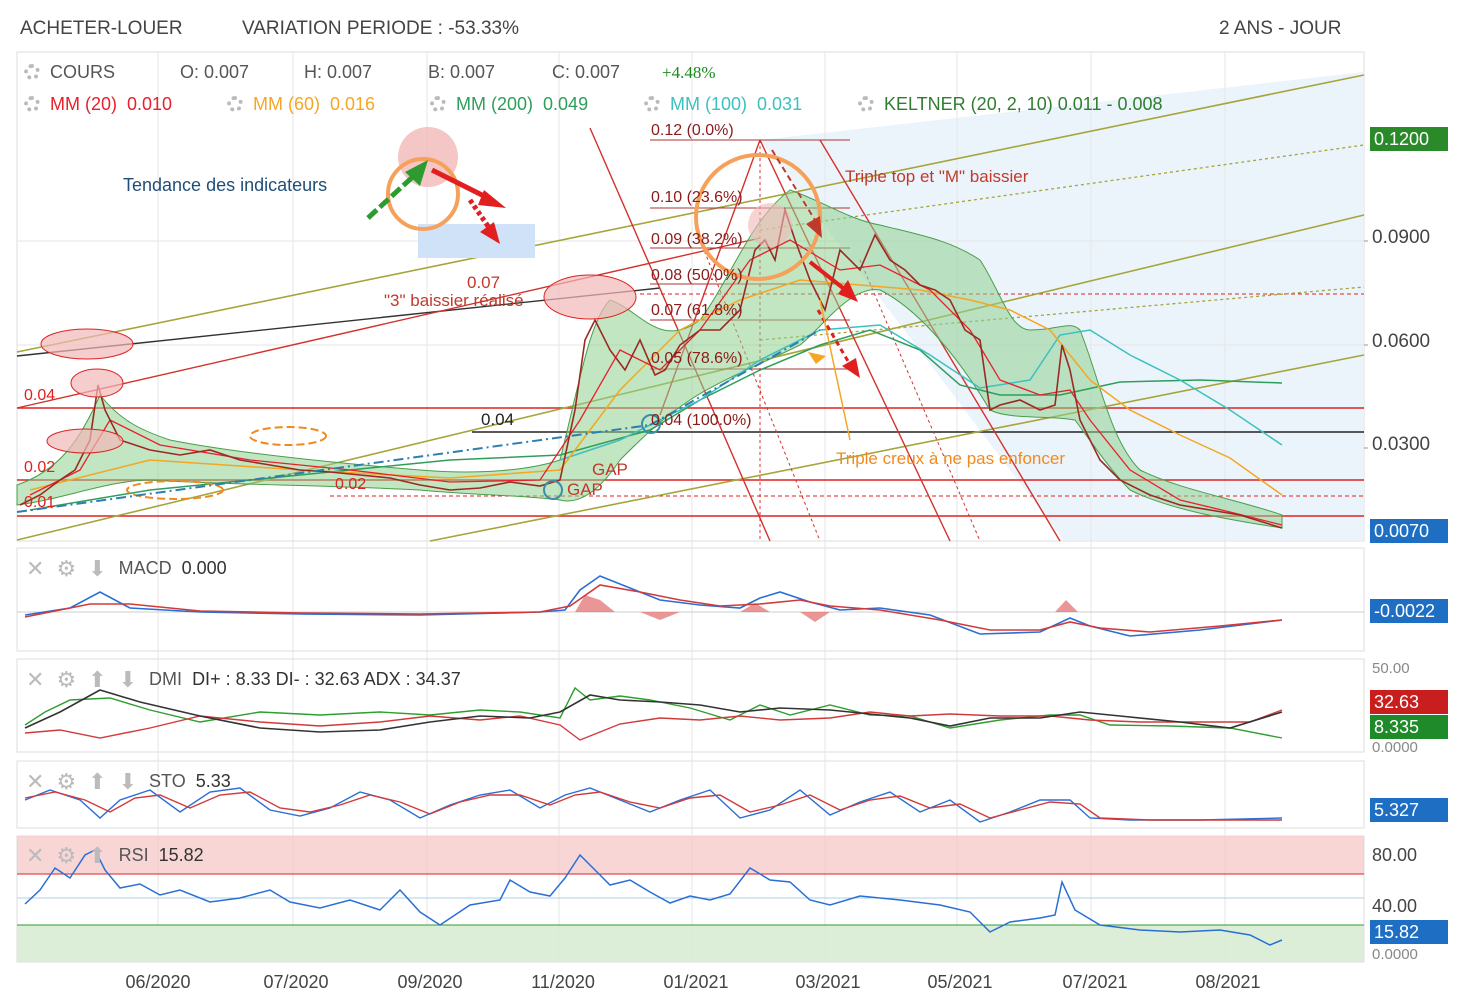 The height and width of the screenshot is (1008, 1466). Describe the element at coordinates (585, 489) in the screenshot. I see `annotation-gap-2: GAP` at that location.